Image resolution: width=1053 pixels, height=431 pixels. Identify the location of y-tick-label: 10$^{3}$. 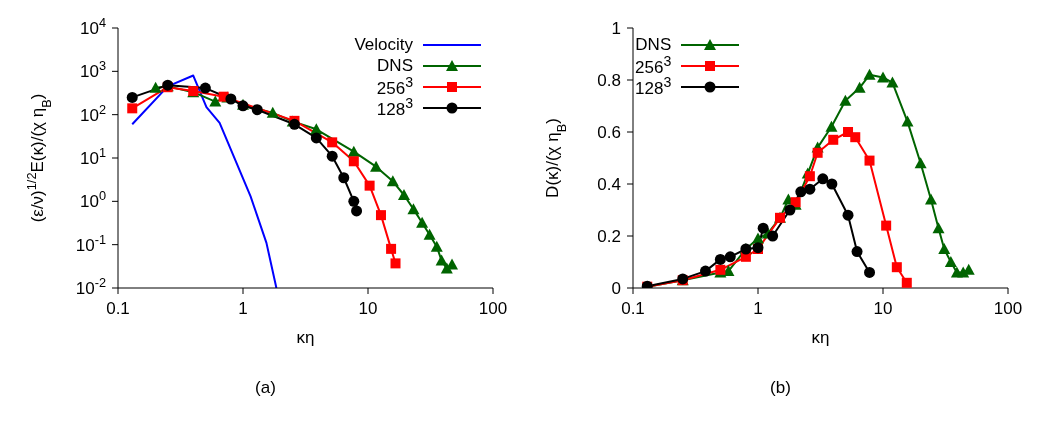
(92, 69).